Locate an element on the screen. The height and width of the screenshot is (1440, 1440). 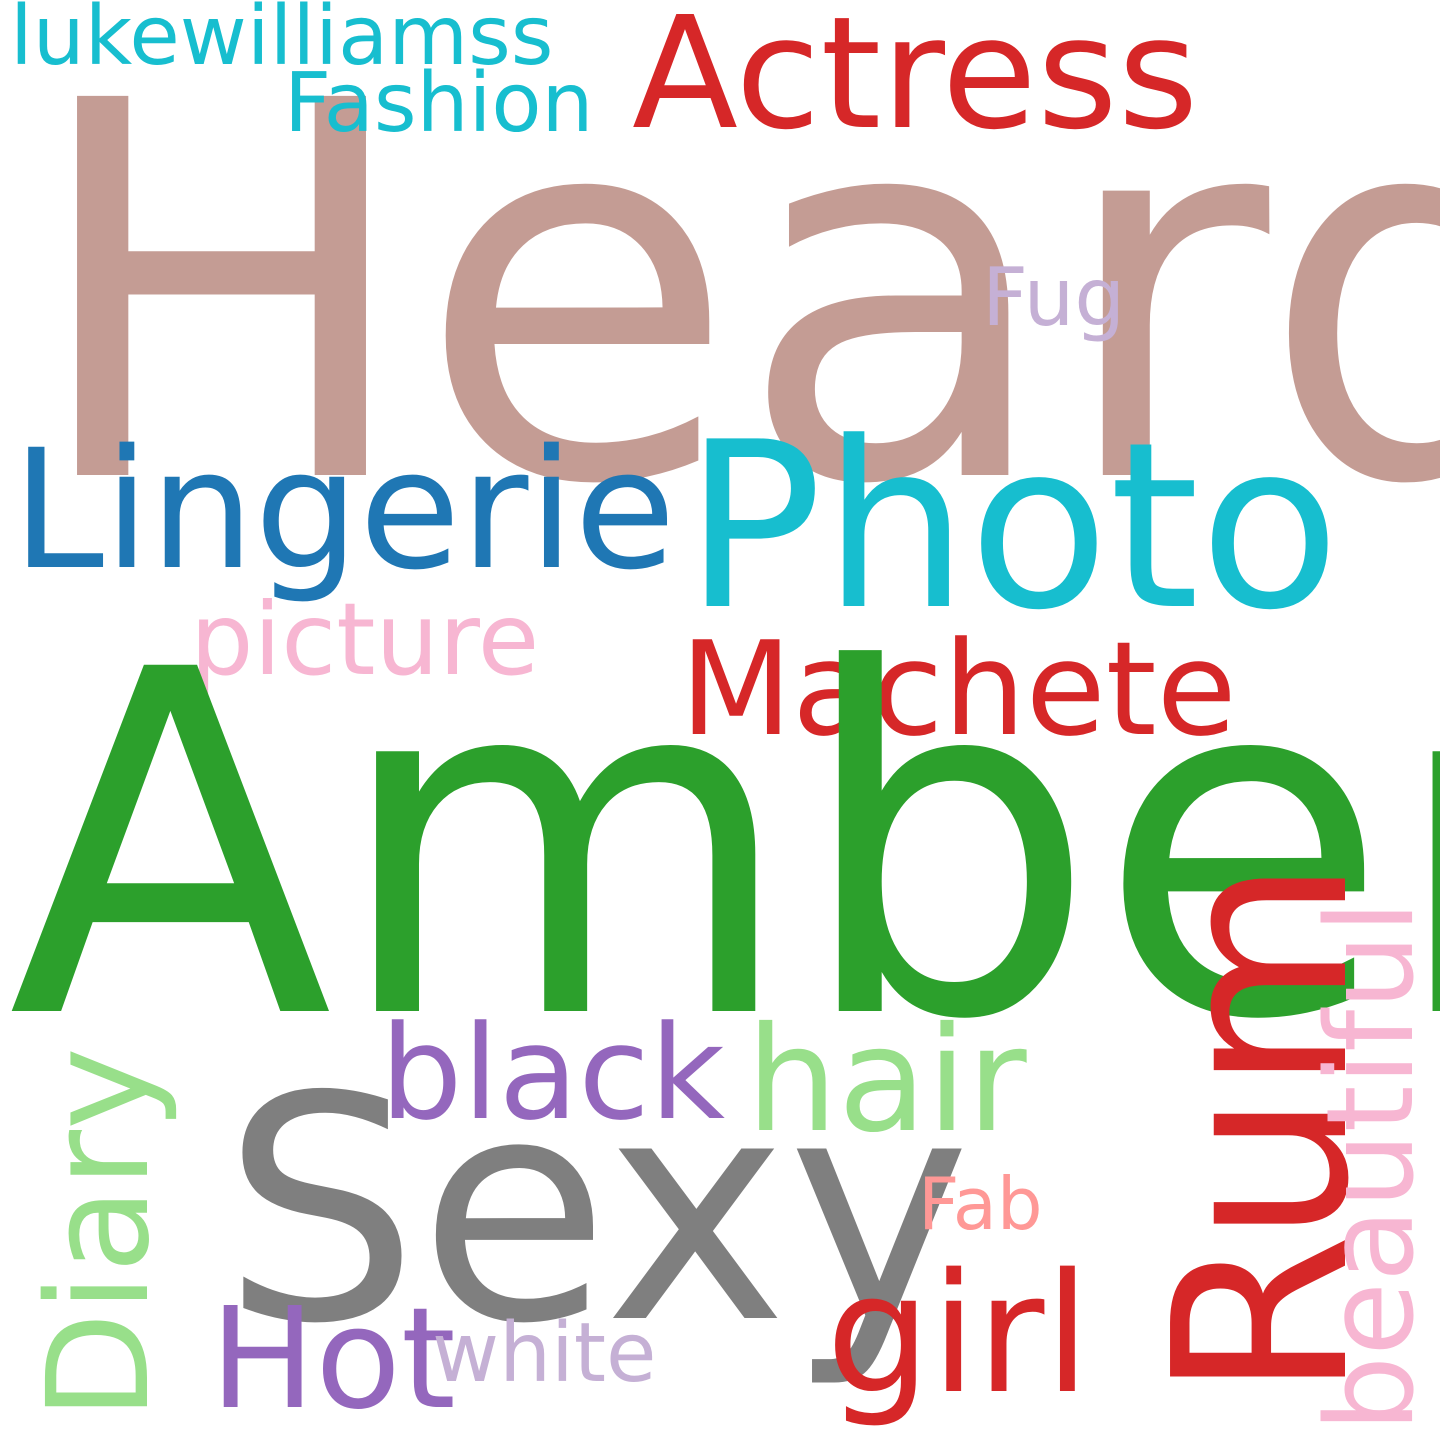
word-machete: Machete is located at coordinates (958, 689).